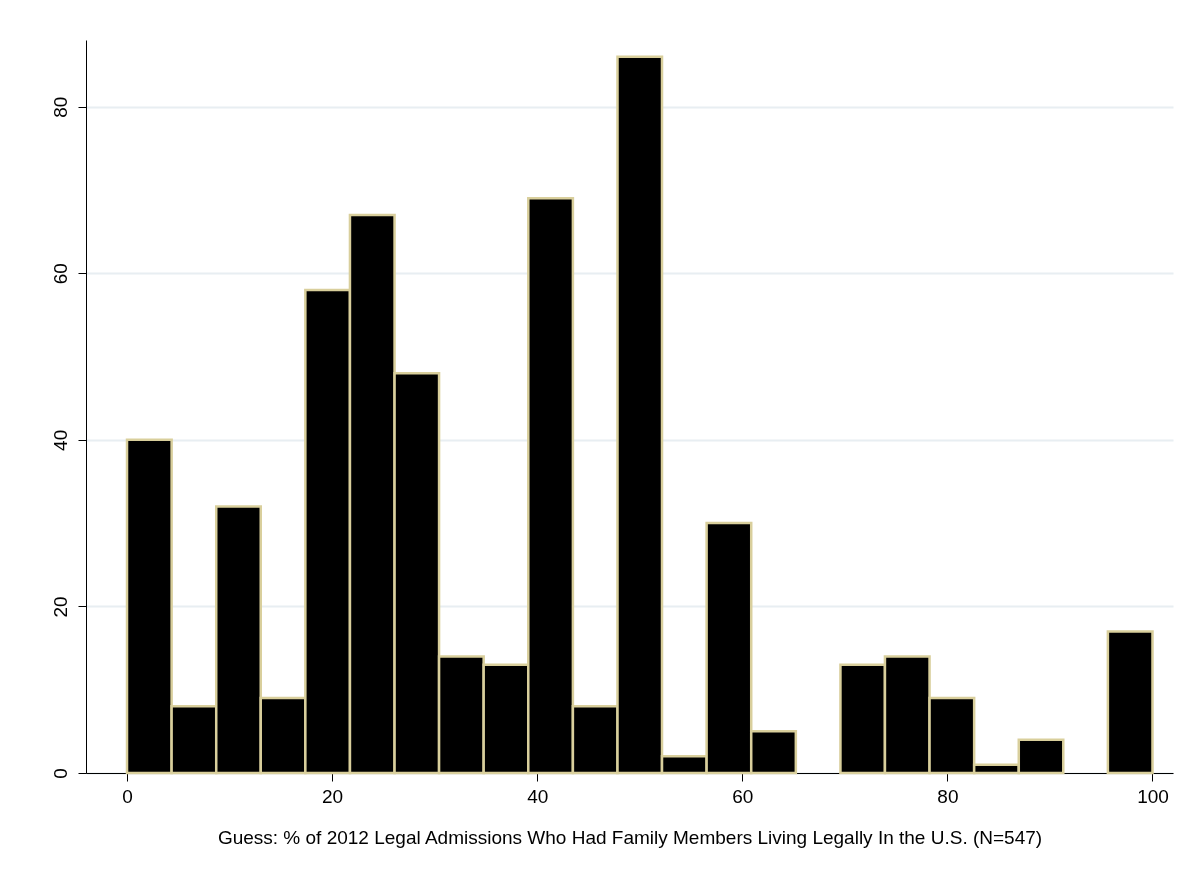  What do you see at coordinates (630, 837) in the screenshot?
I see `x-axis-title: Guess: % of 2012 Legal Admissions Who Had Family Members Living Legally In the U.S. (N=547)` at bounding box center [630, 837].